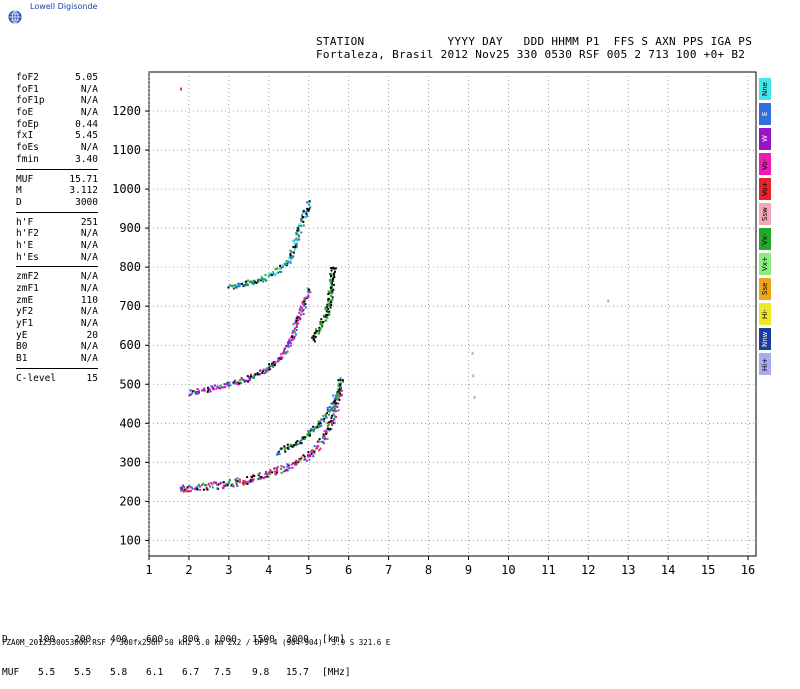  What do you see at coordinates (130, 384) in the screenshot?
I see `y-tick-label: 500` at bounding box center [130, 384].